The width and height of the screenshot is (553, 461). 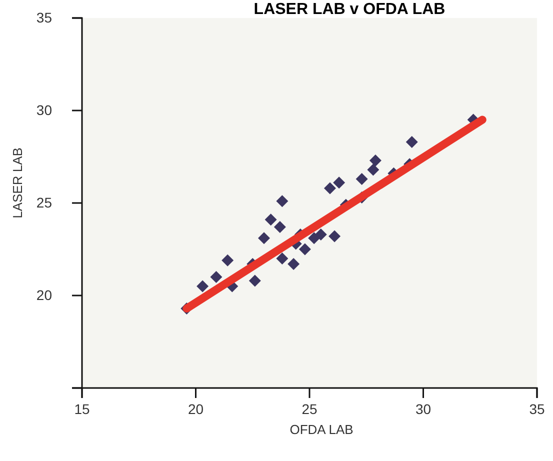 What do you see at coordinates (44, 202) in the screenshot?
I see `y-tick-label: 25` at bounding box center [44, 202].